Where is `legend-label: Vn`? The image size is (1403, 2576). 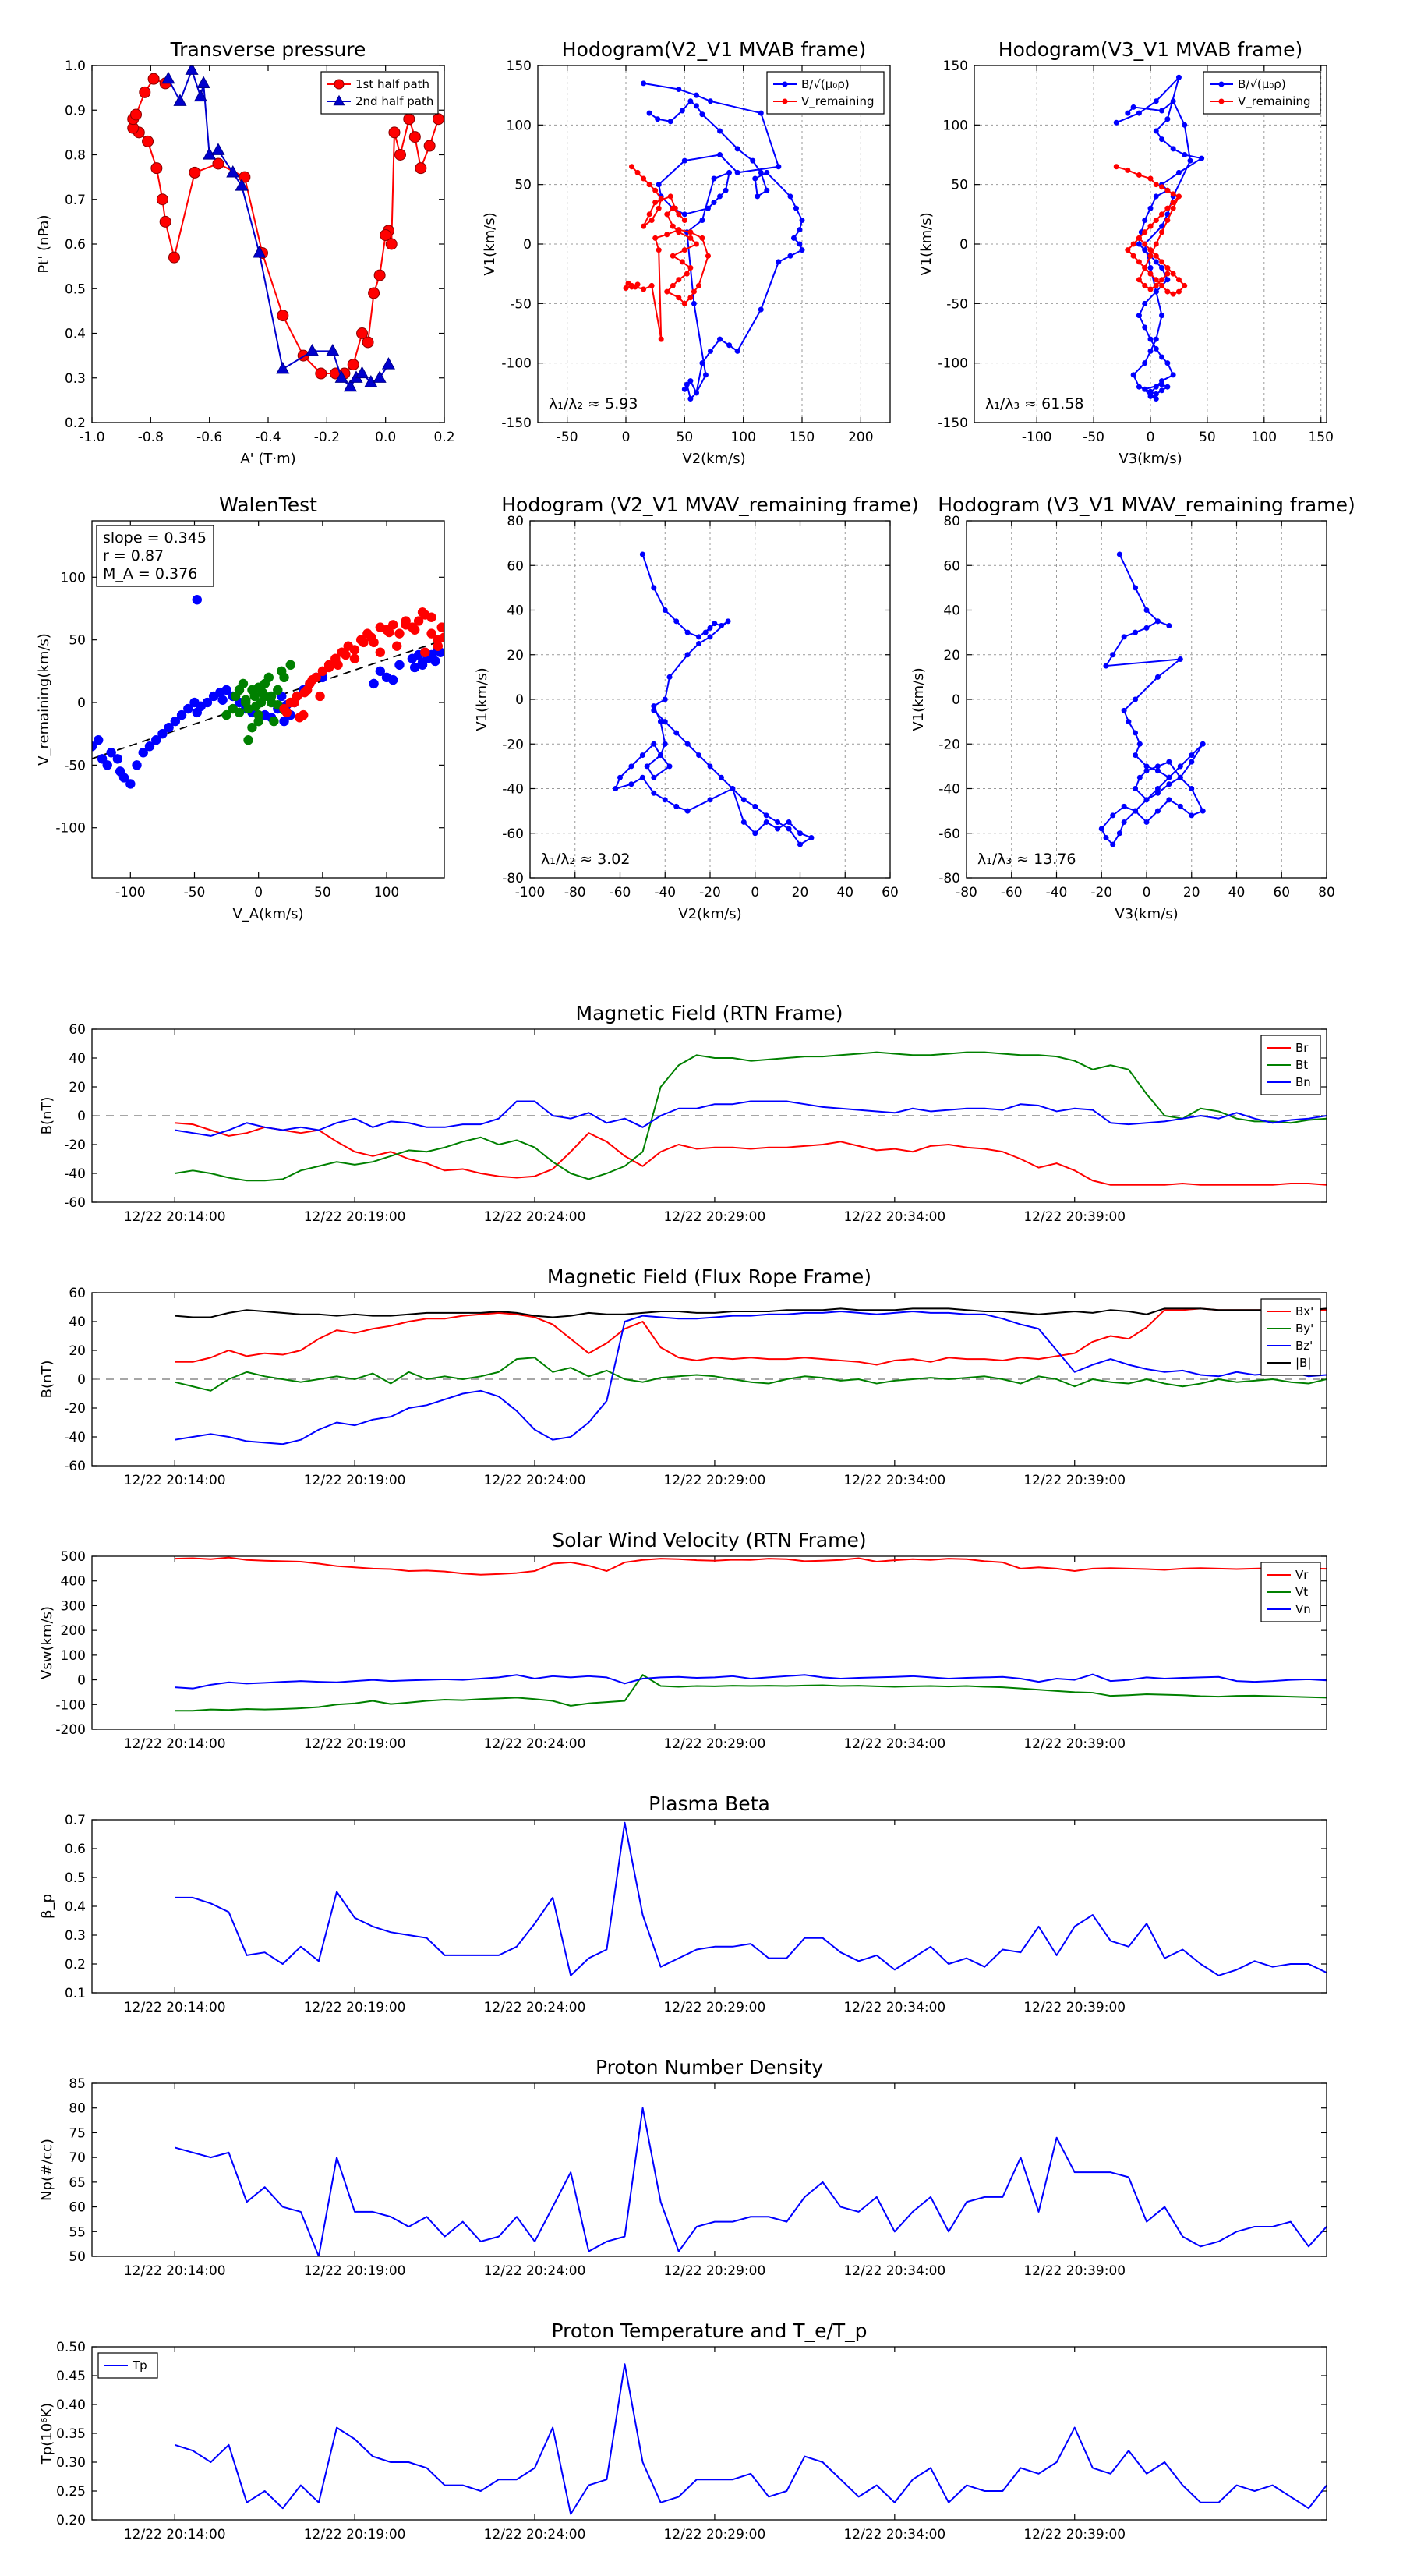
legend-label: Vn is located at coordinates (1303, 1609).